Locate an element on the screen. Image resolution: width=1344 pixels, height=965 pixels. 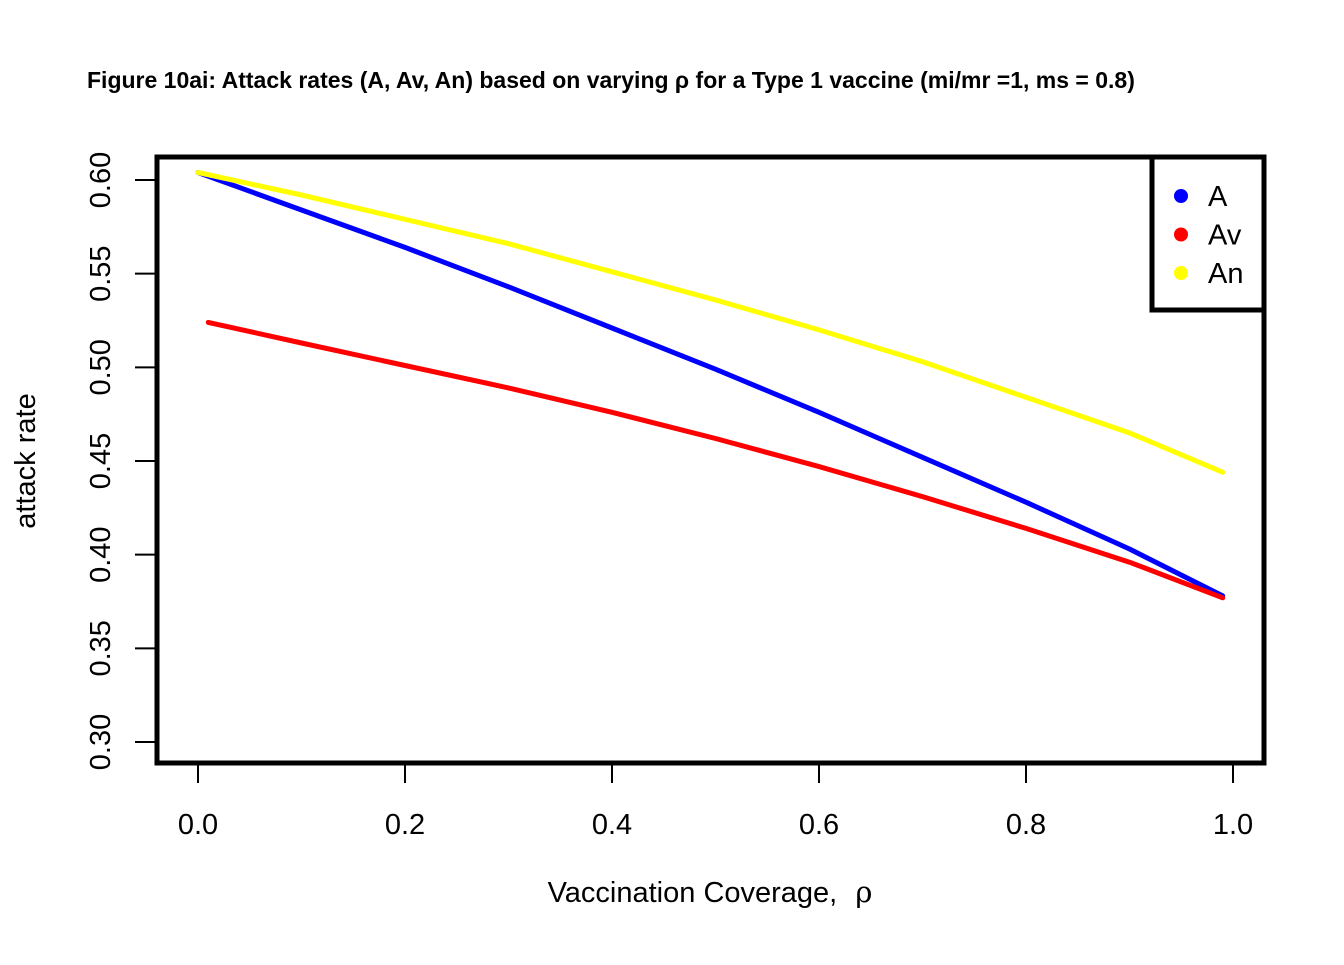
legend-label-av: Av is located at coordinates (1225, 236).